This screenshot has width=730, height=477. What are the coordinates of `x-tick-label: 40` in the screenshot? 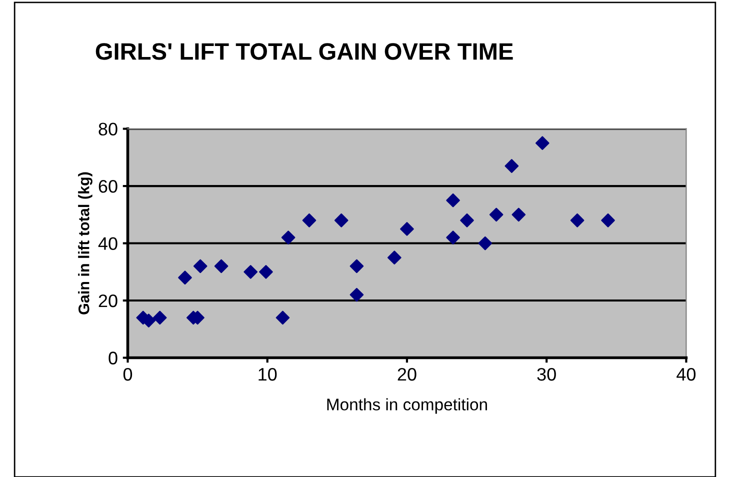 It's located at (686, 374).